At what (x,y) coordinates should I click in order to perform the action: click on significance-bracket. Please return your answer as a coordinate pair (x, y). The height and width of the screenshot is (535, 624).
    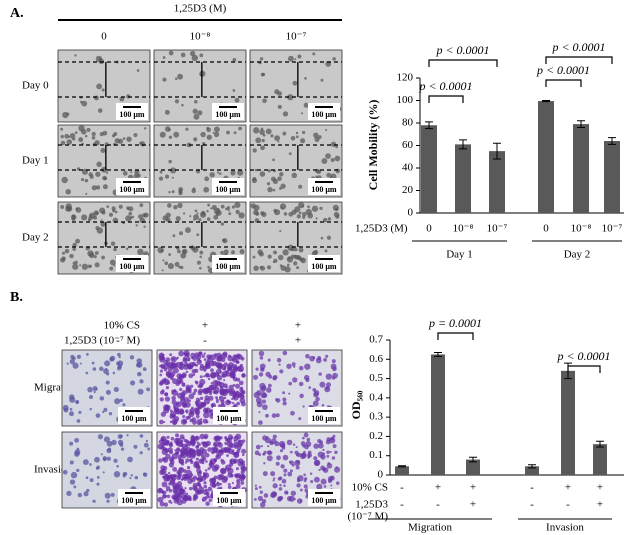
    Looking at the image, I should click on (563, 83).